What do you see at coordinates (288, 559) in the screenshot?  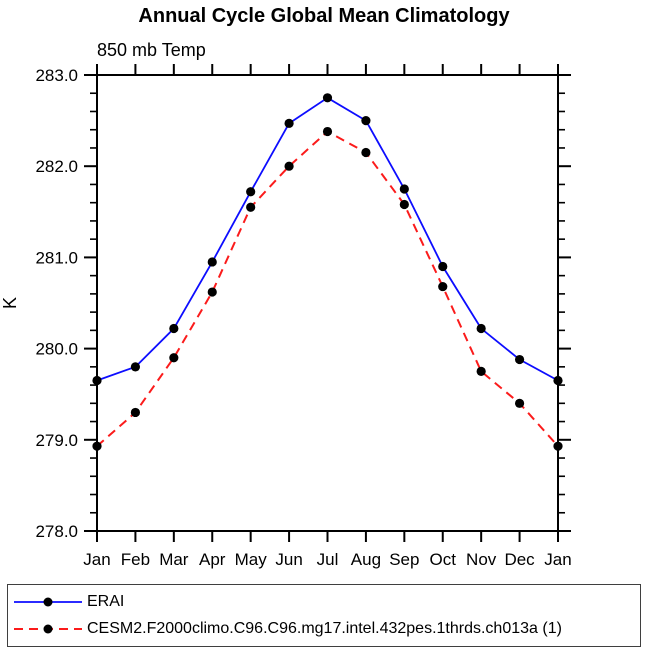 I see `x-tick-label: Jun` at bounding box center [288, 559].